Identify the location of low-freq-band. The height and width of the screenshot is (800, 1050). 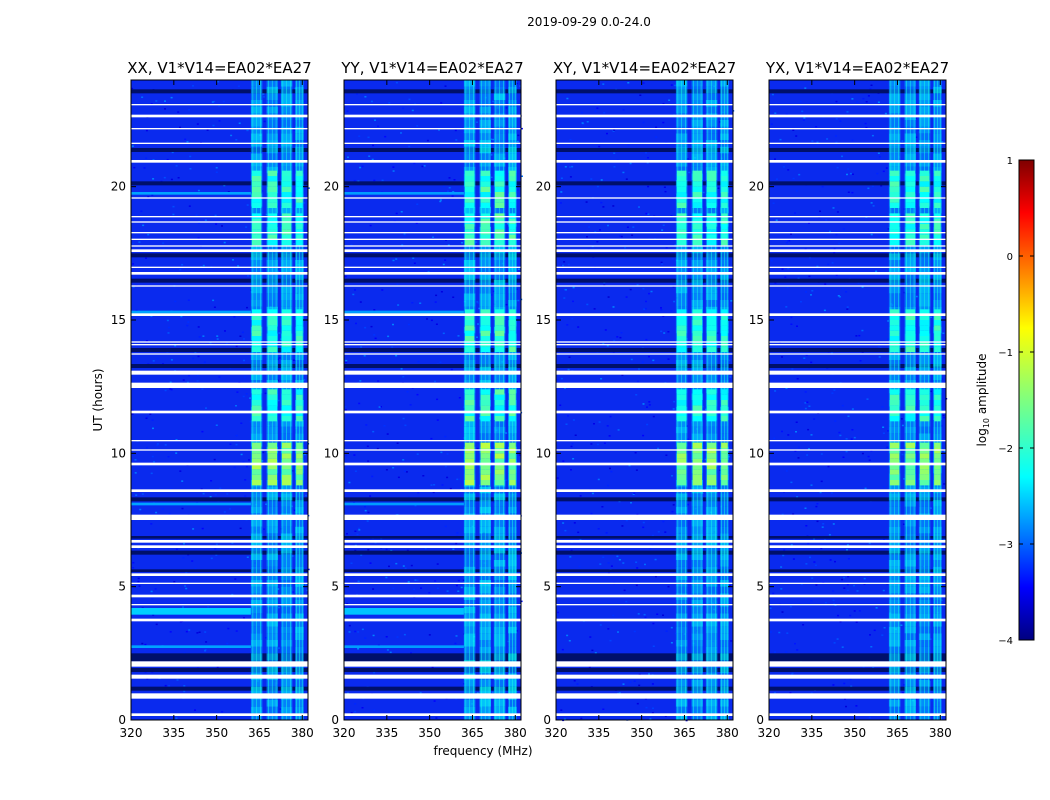
(191, 193).